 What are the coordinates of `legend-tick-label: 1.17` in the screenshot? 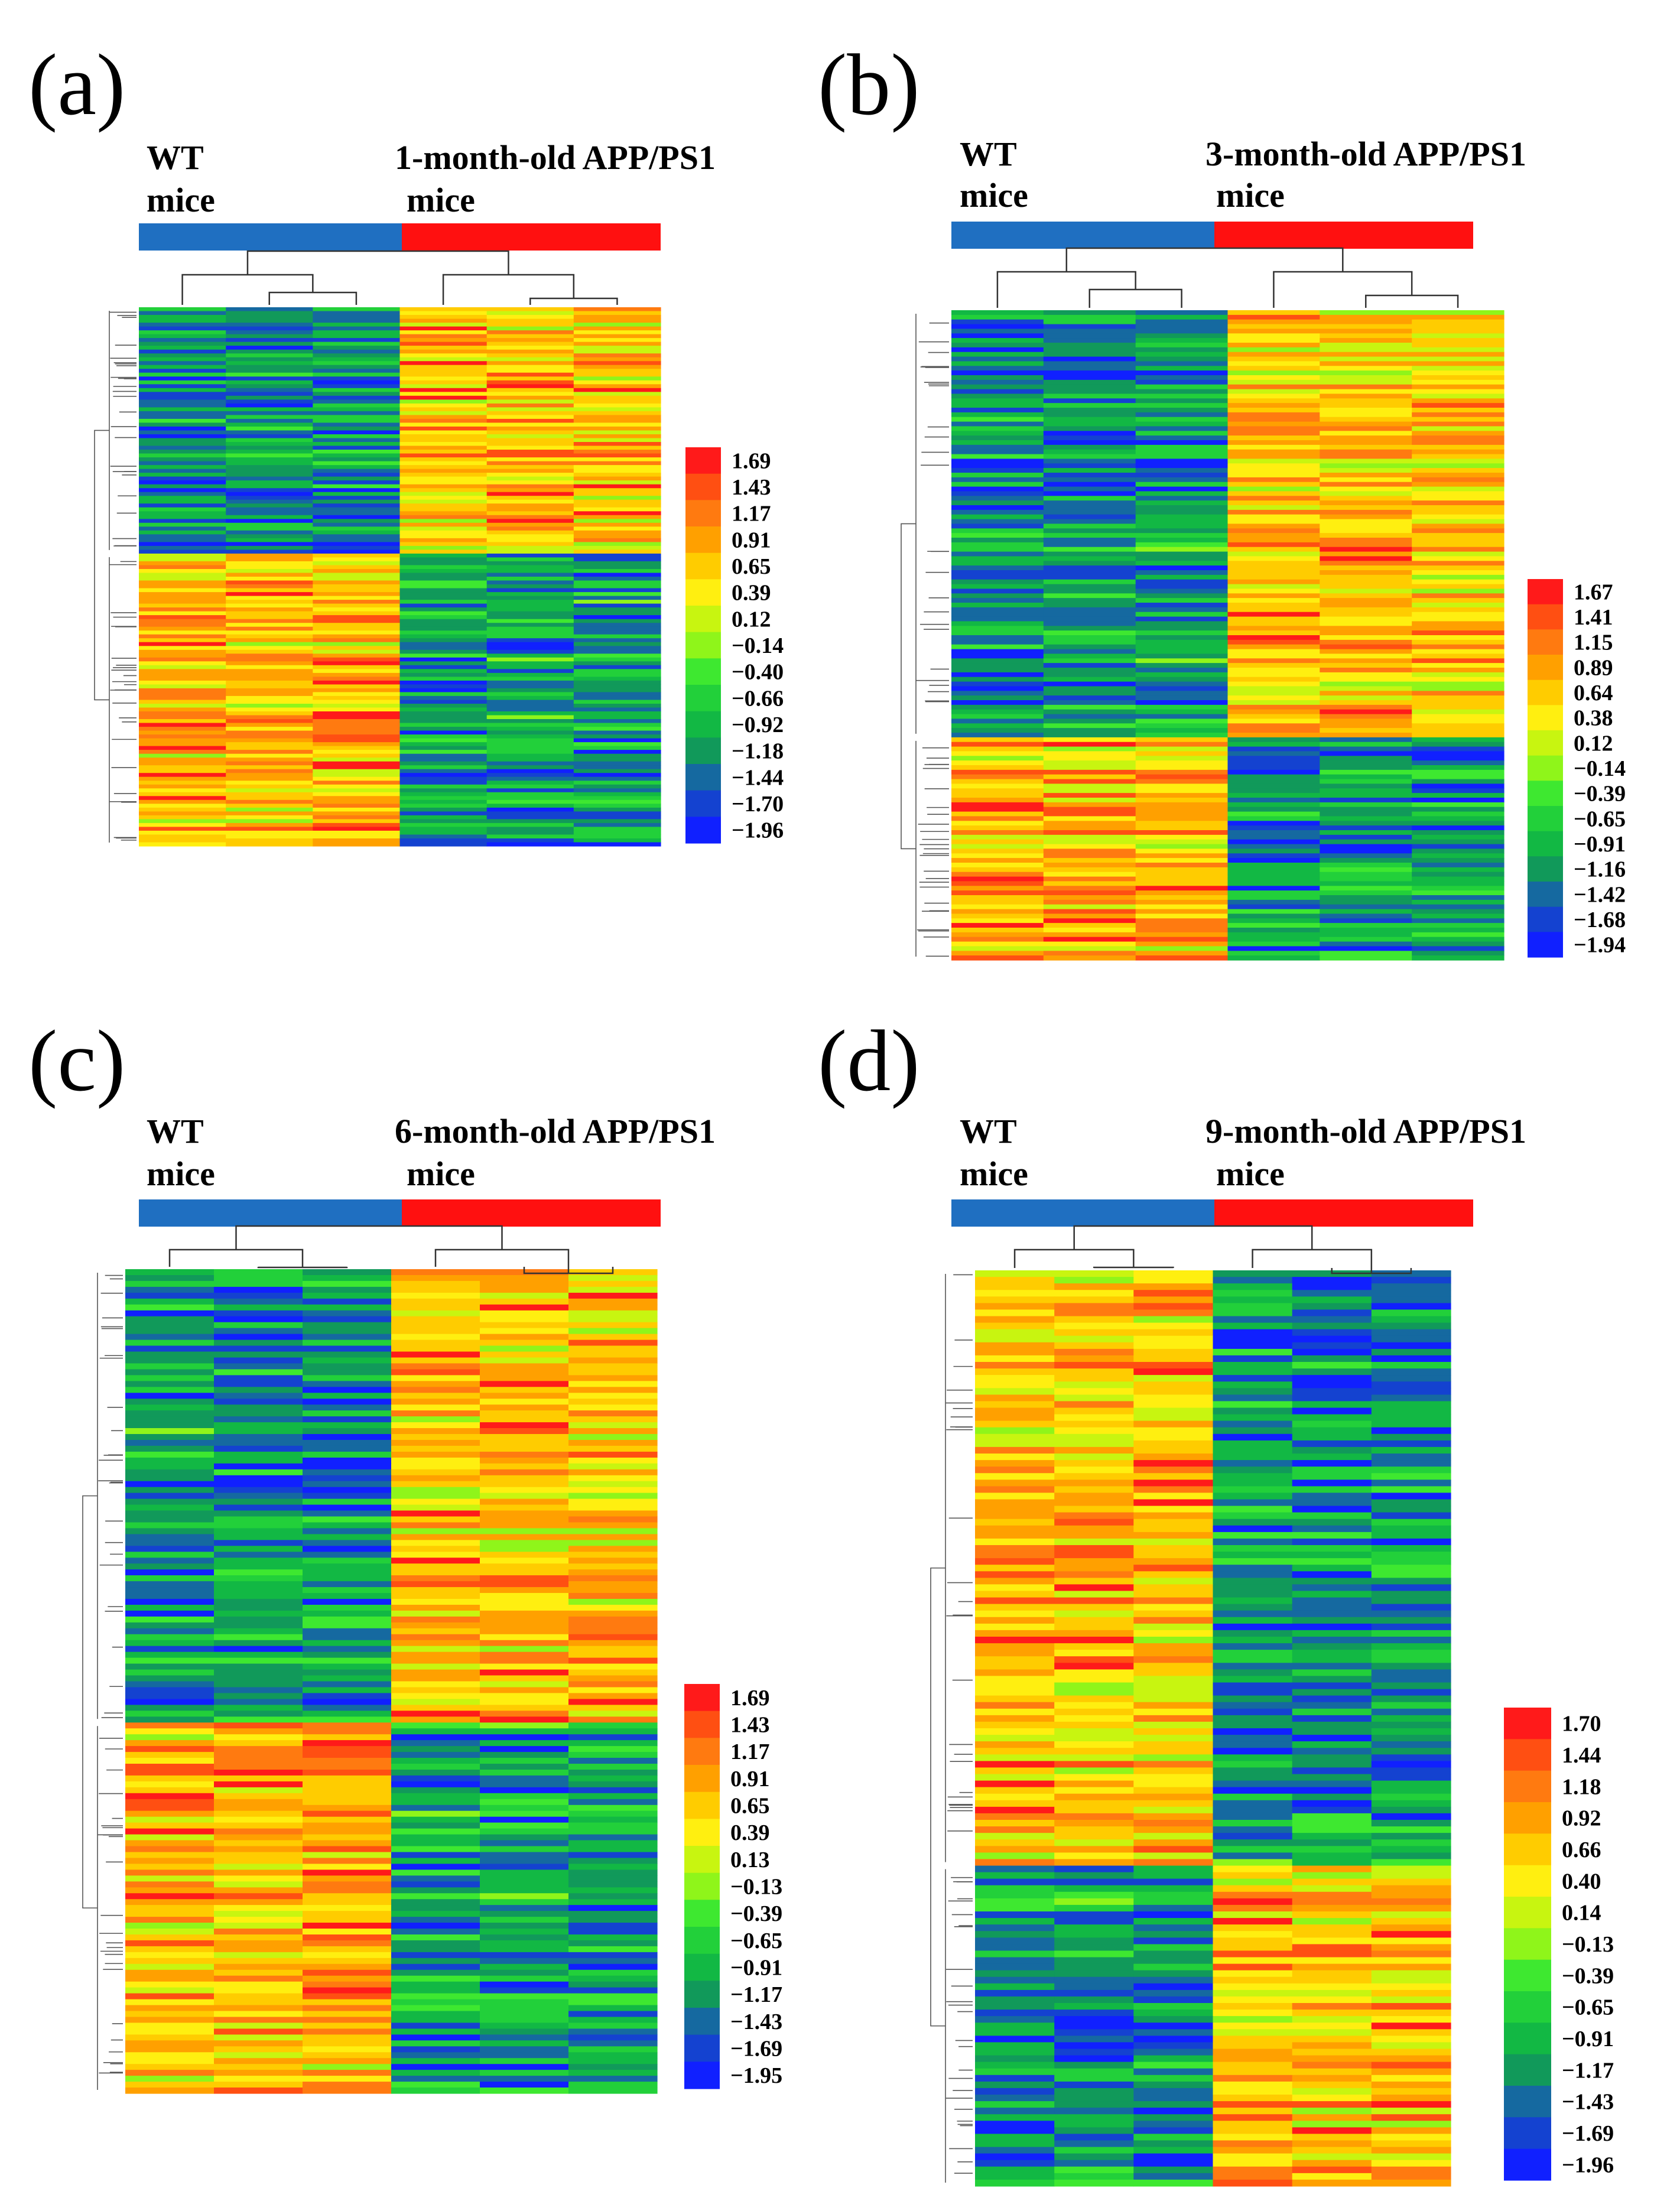 It's located at (750, 1752).